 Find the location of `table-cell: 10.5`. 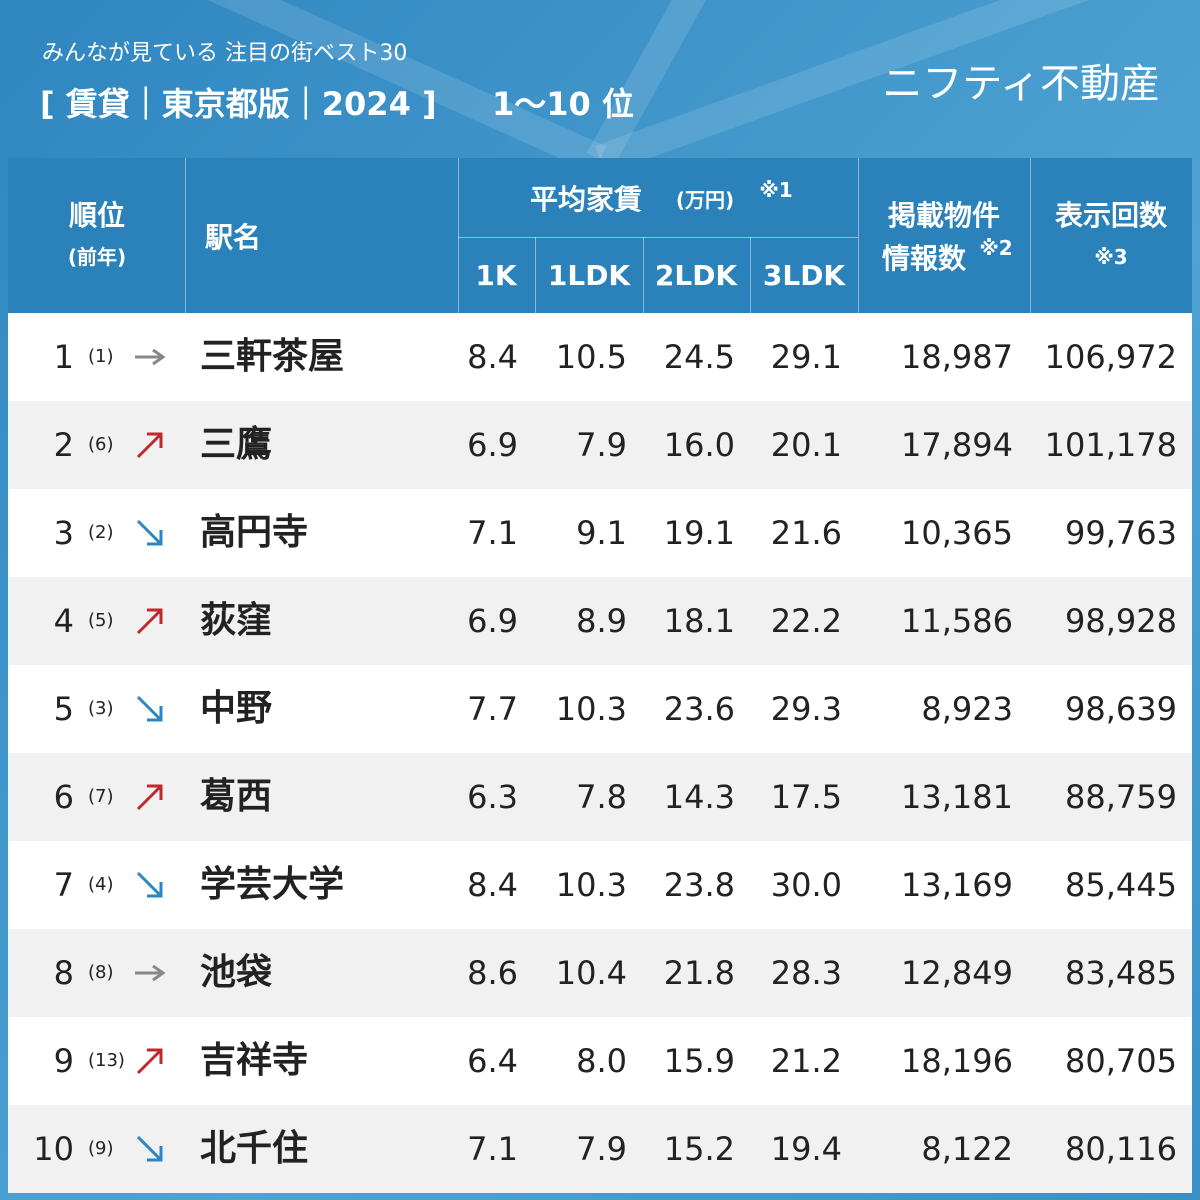

table-cell: 10.5 is located at coordinates (591, 357).